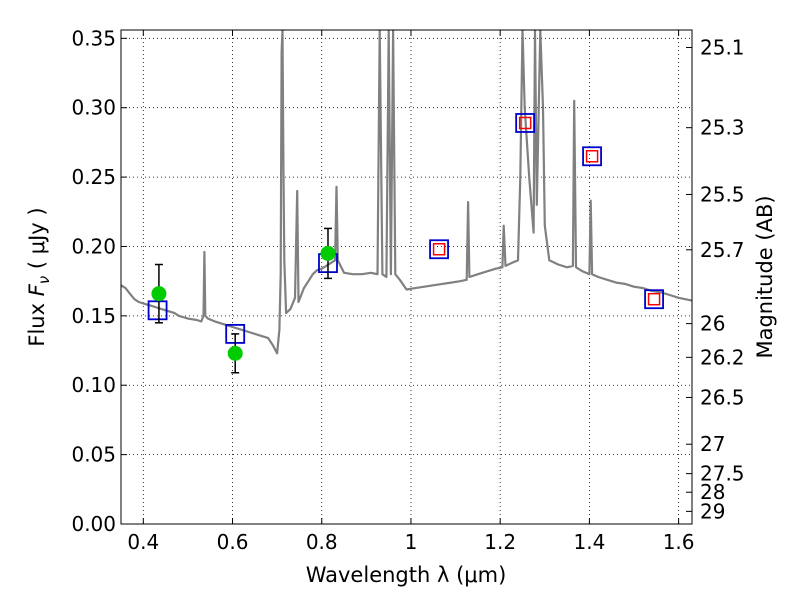 This screenshot has height=600, width=800. I want to click on y-tick-label: 0.20, so click(93, 246).